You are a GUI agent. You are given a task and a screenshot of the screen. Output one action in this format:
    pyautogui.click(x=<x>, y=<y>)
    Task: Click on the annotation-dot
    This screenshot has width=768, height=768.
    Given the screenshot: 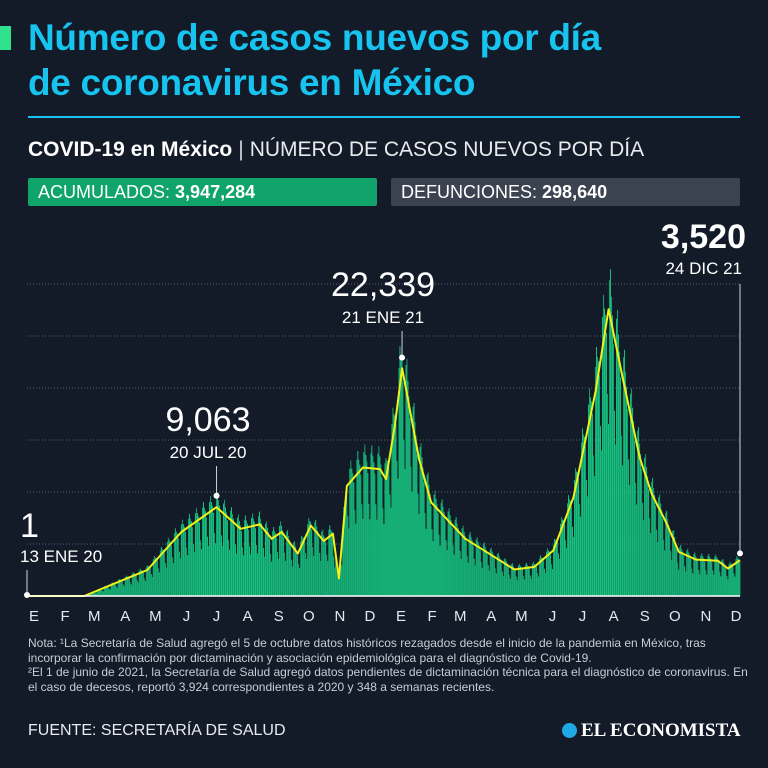 What is the action you would take?
    pyautogui.click(x=216, y=495)
    